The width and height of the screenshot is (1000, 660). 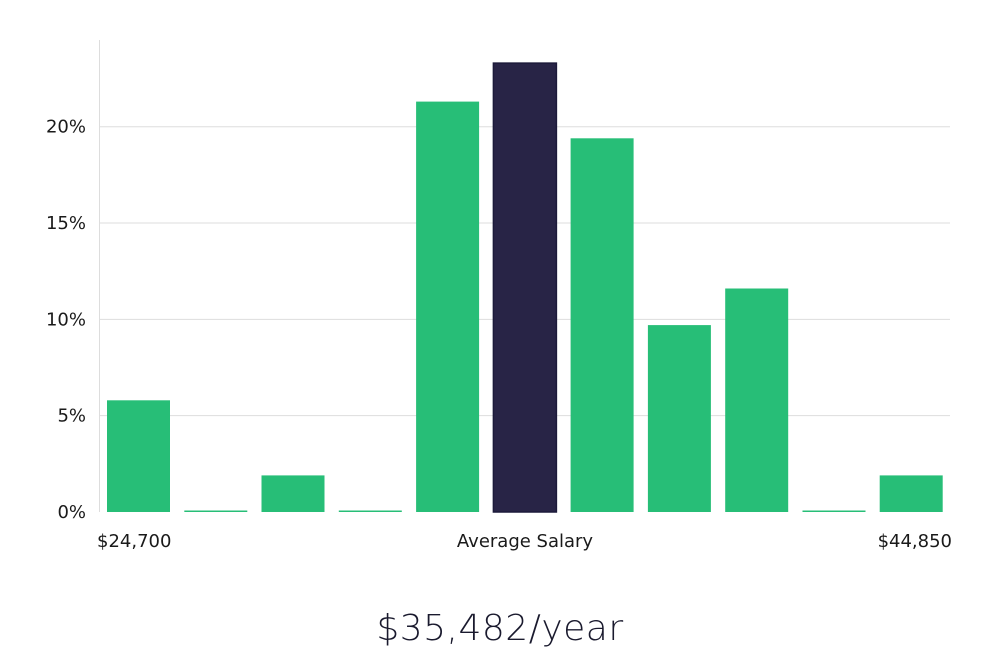 I want to click on x-max-label: $44,850, so click(x=915, y=541).